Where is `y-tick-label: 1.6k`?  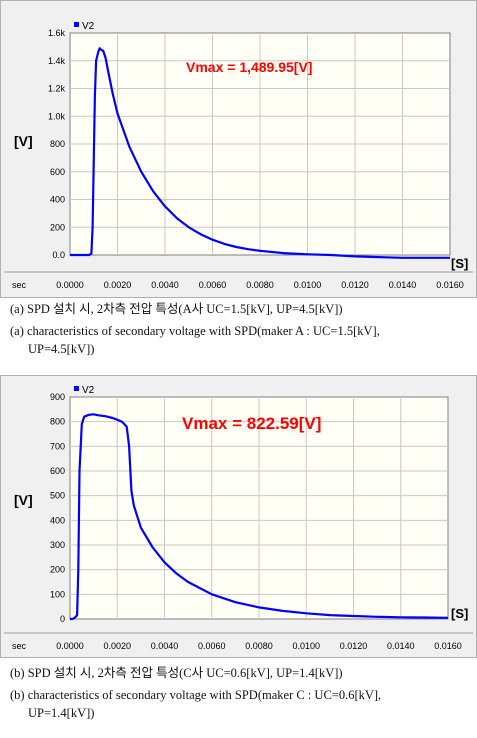
y-tick-label: 1.6k is located at coordinates (57, 33).